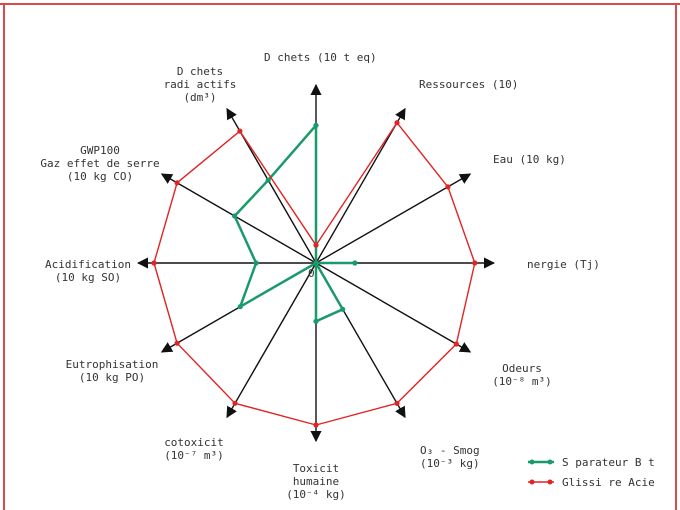 The width and height of the screenshot is (680, 510). Describe the element at coordinates (316, 494) in the screenshot. I see `axis-label-toxicite-humaine-line-3: (10⁻⁴ kg)` at that location.